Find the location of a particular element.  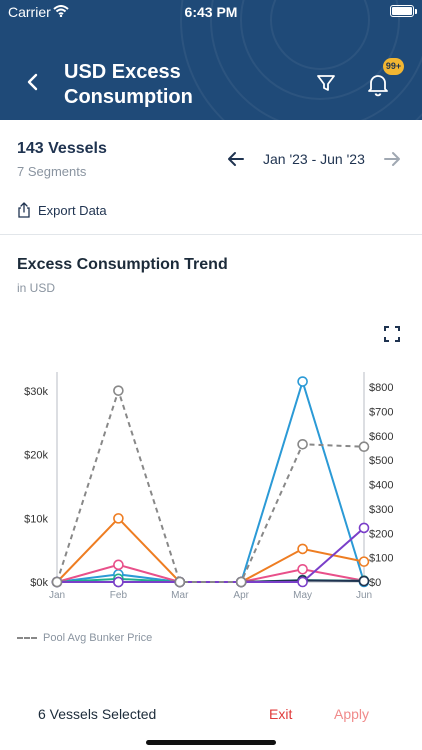

legend-label: Pool Avg Bunker Price is located at coordinates (98, 638).